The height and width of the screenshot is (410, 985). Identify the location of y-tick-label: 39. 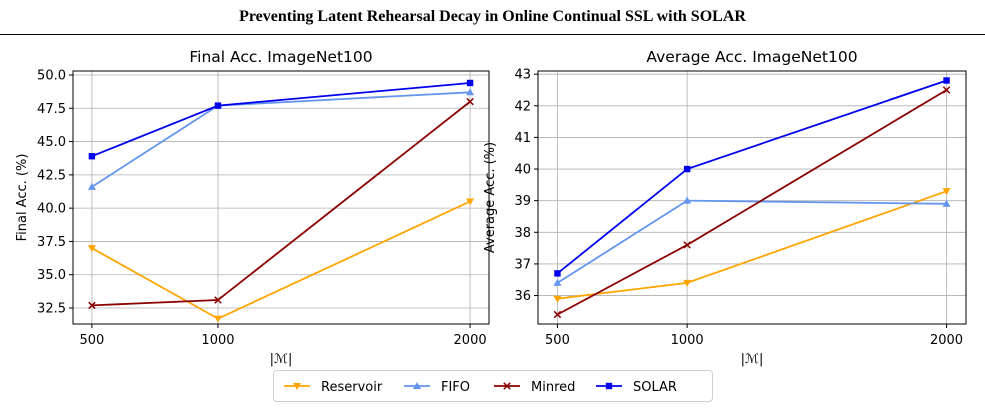
(522, 201).